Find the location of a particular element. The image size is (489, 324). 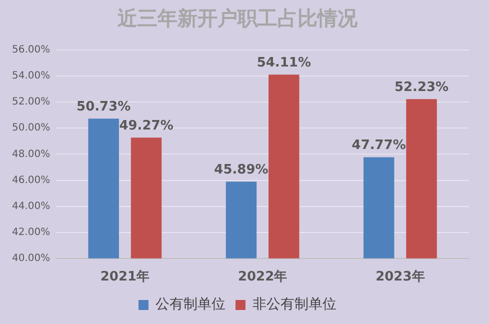

y-tick-label: 48.00% is located at coordinates (31, 154).